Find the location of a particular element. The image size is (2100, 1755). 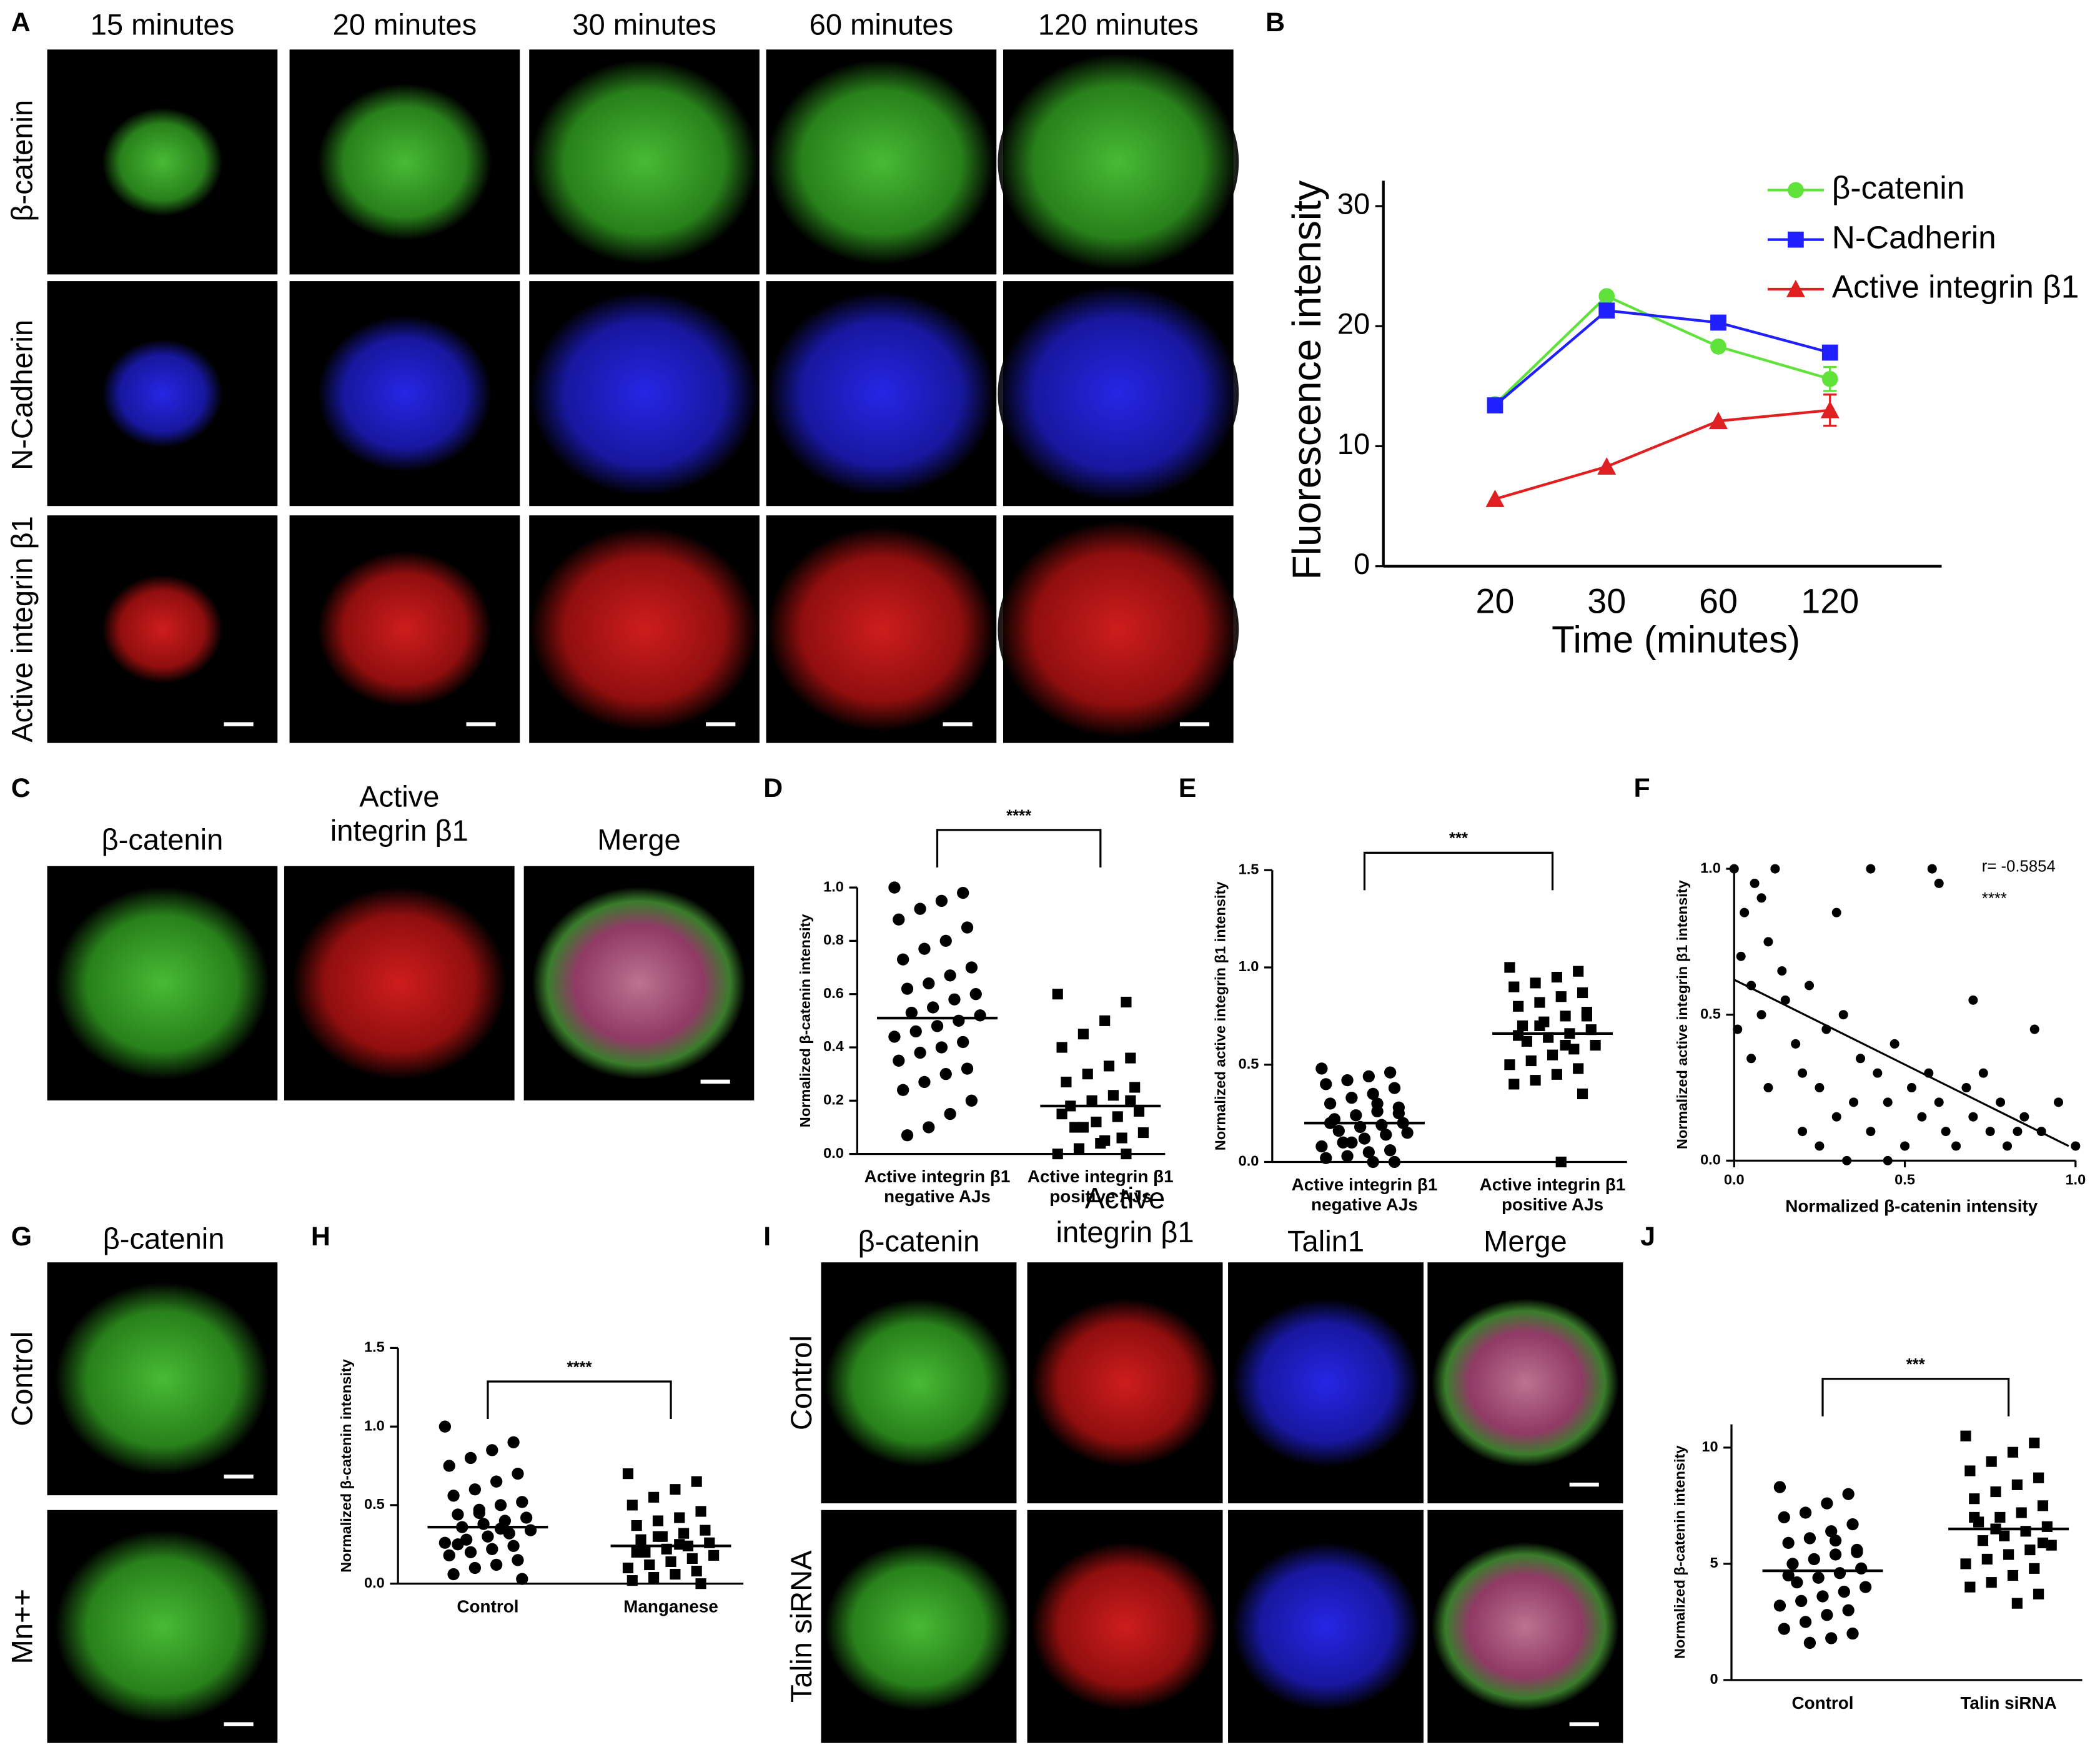

y-tick-label: 0.0 is located at coordinates (1249, 1161).